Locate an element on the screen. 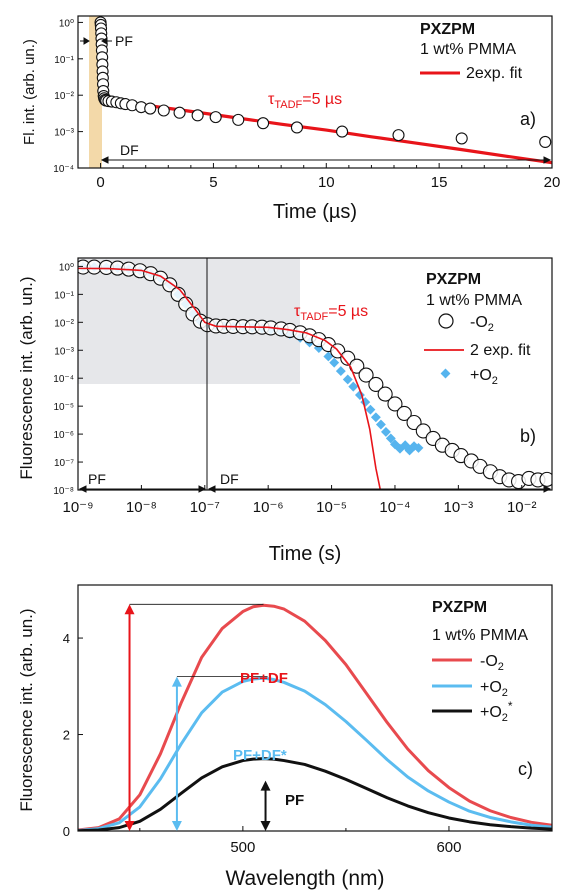  x-tick-label: 10⁻⁷ is located at coordinates (205, 507).